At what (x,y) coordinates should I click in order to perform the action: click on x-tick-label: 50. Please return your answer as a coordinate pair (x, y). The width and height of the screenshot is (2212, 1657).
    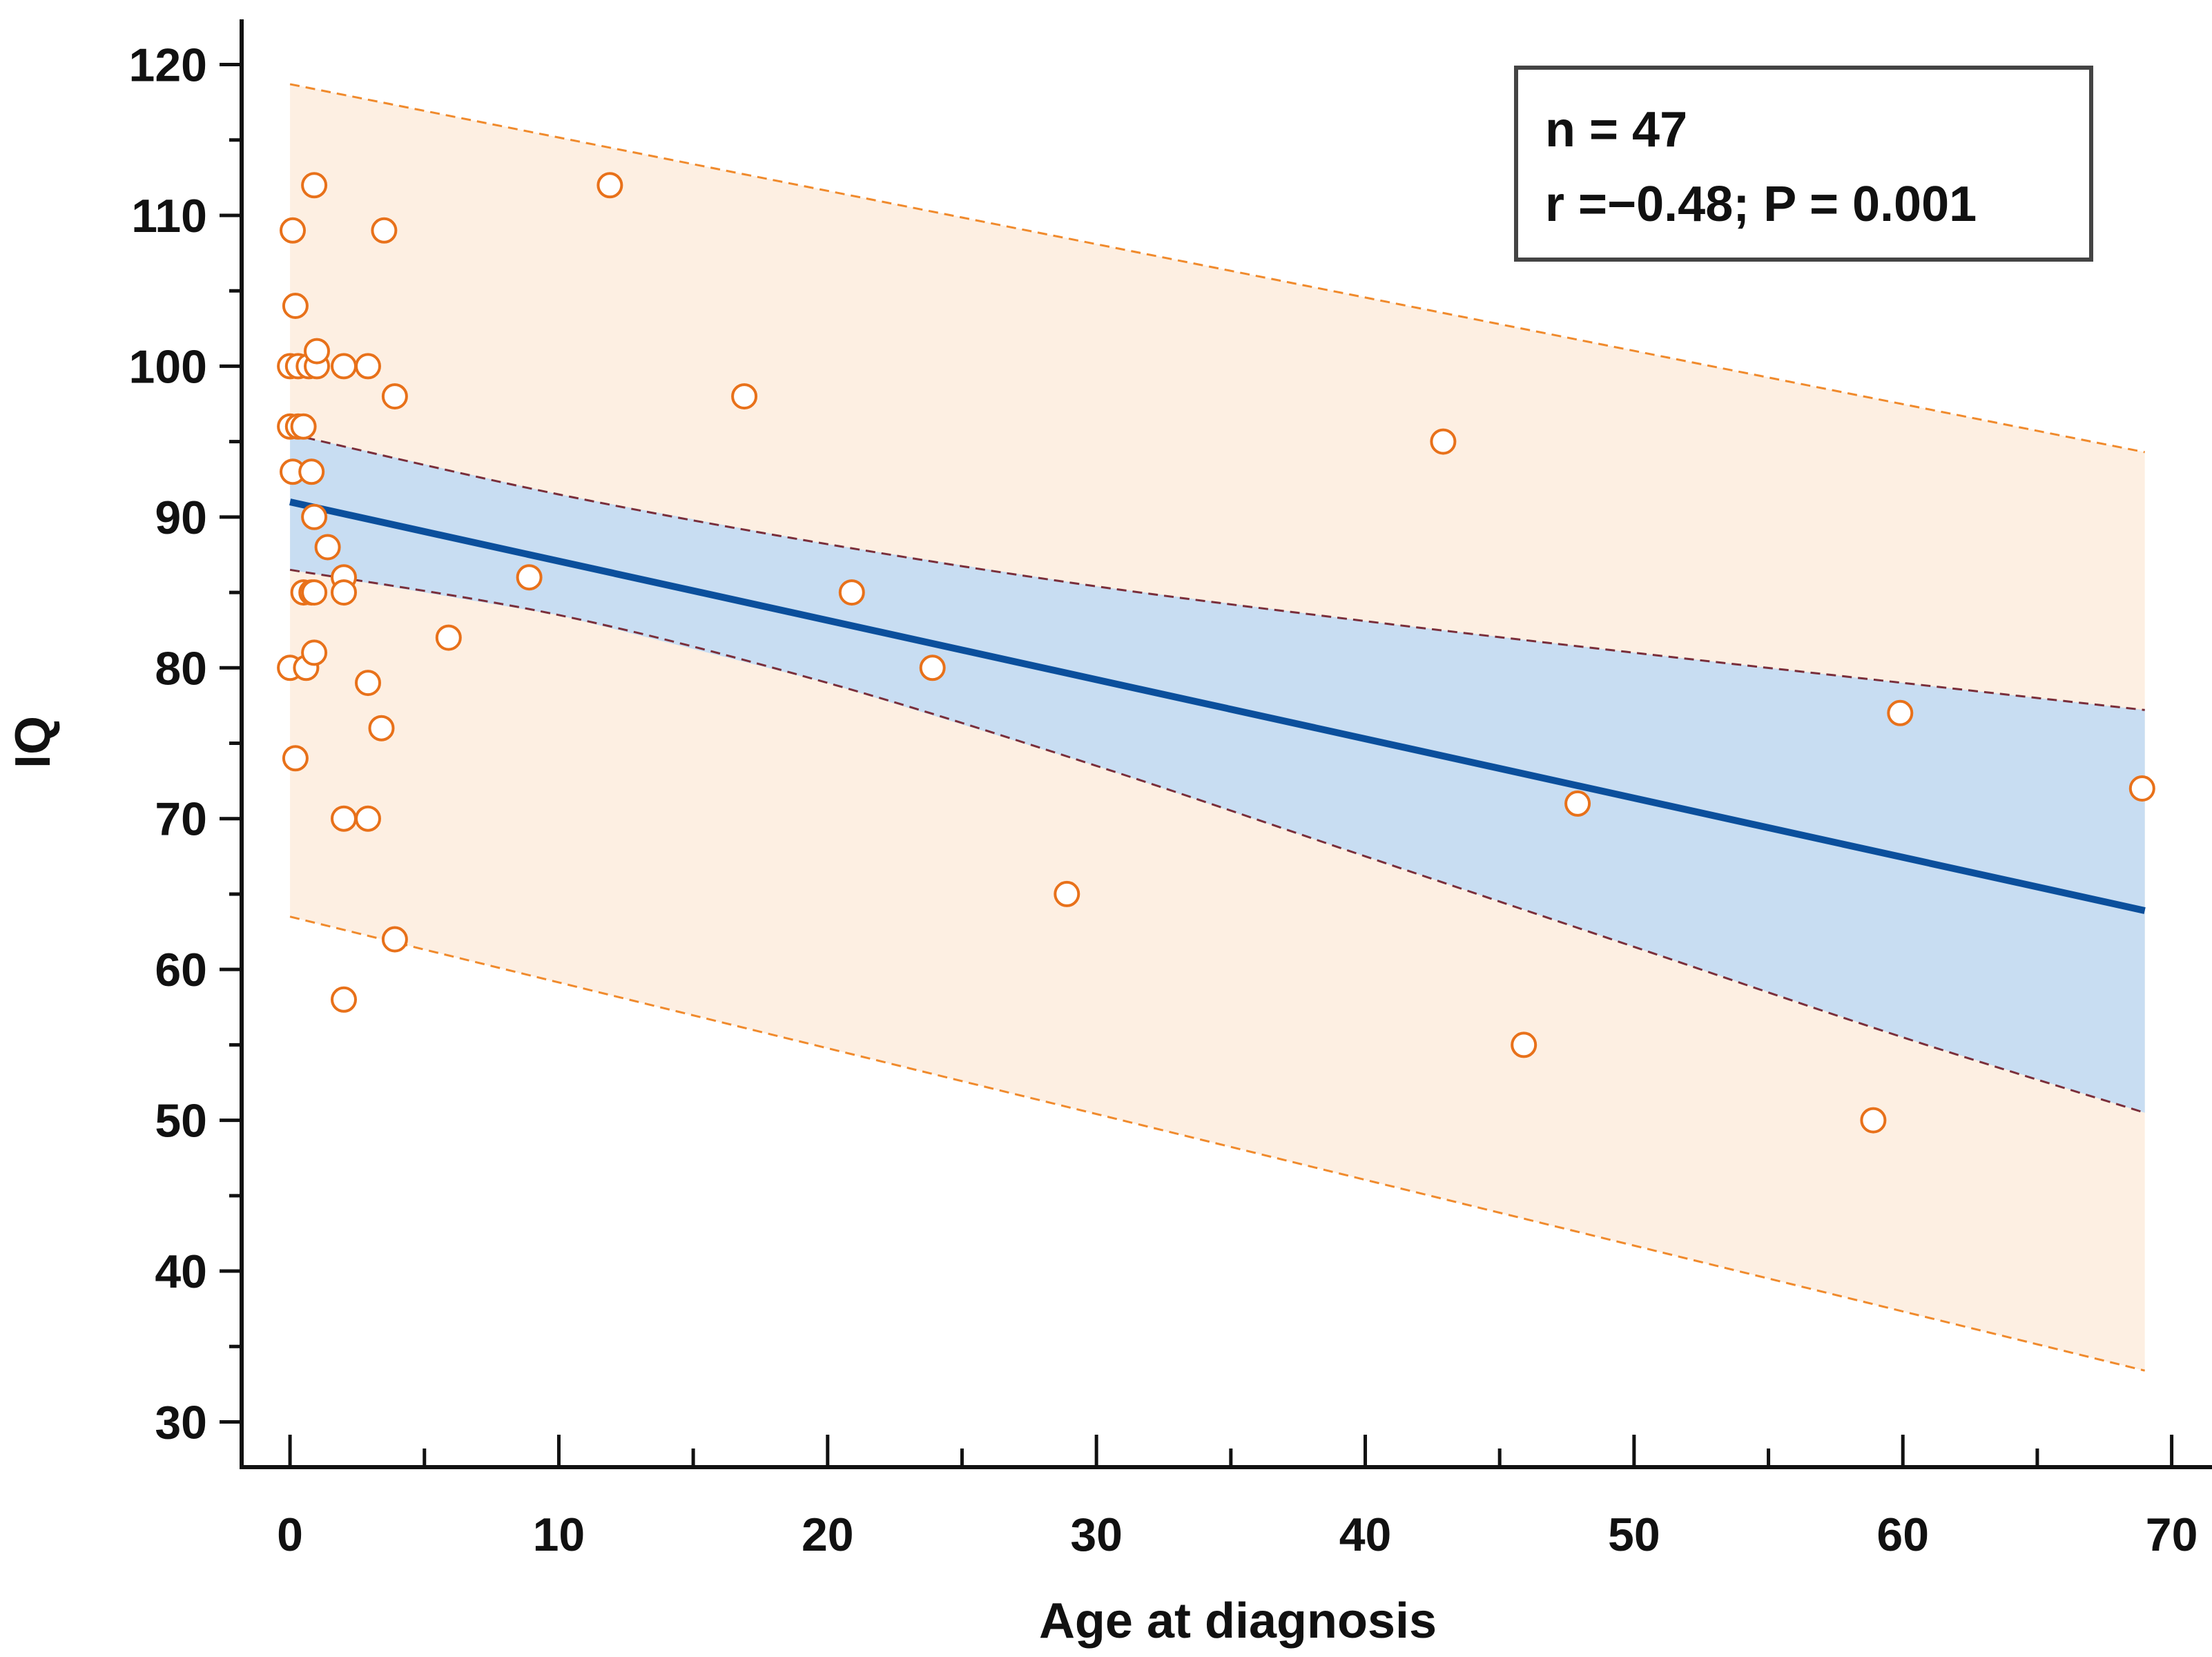
    Looking at the image, I should click on (1634, 1535).